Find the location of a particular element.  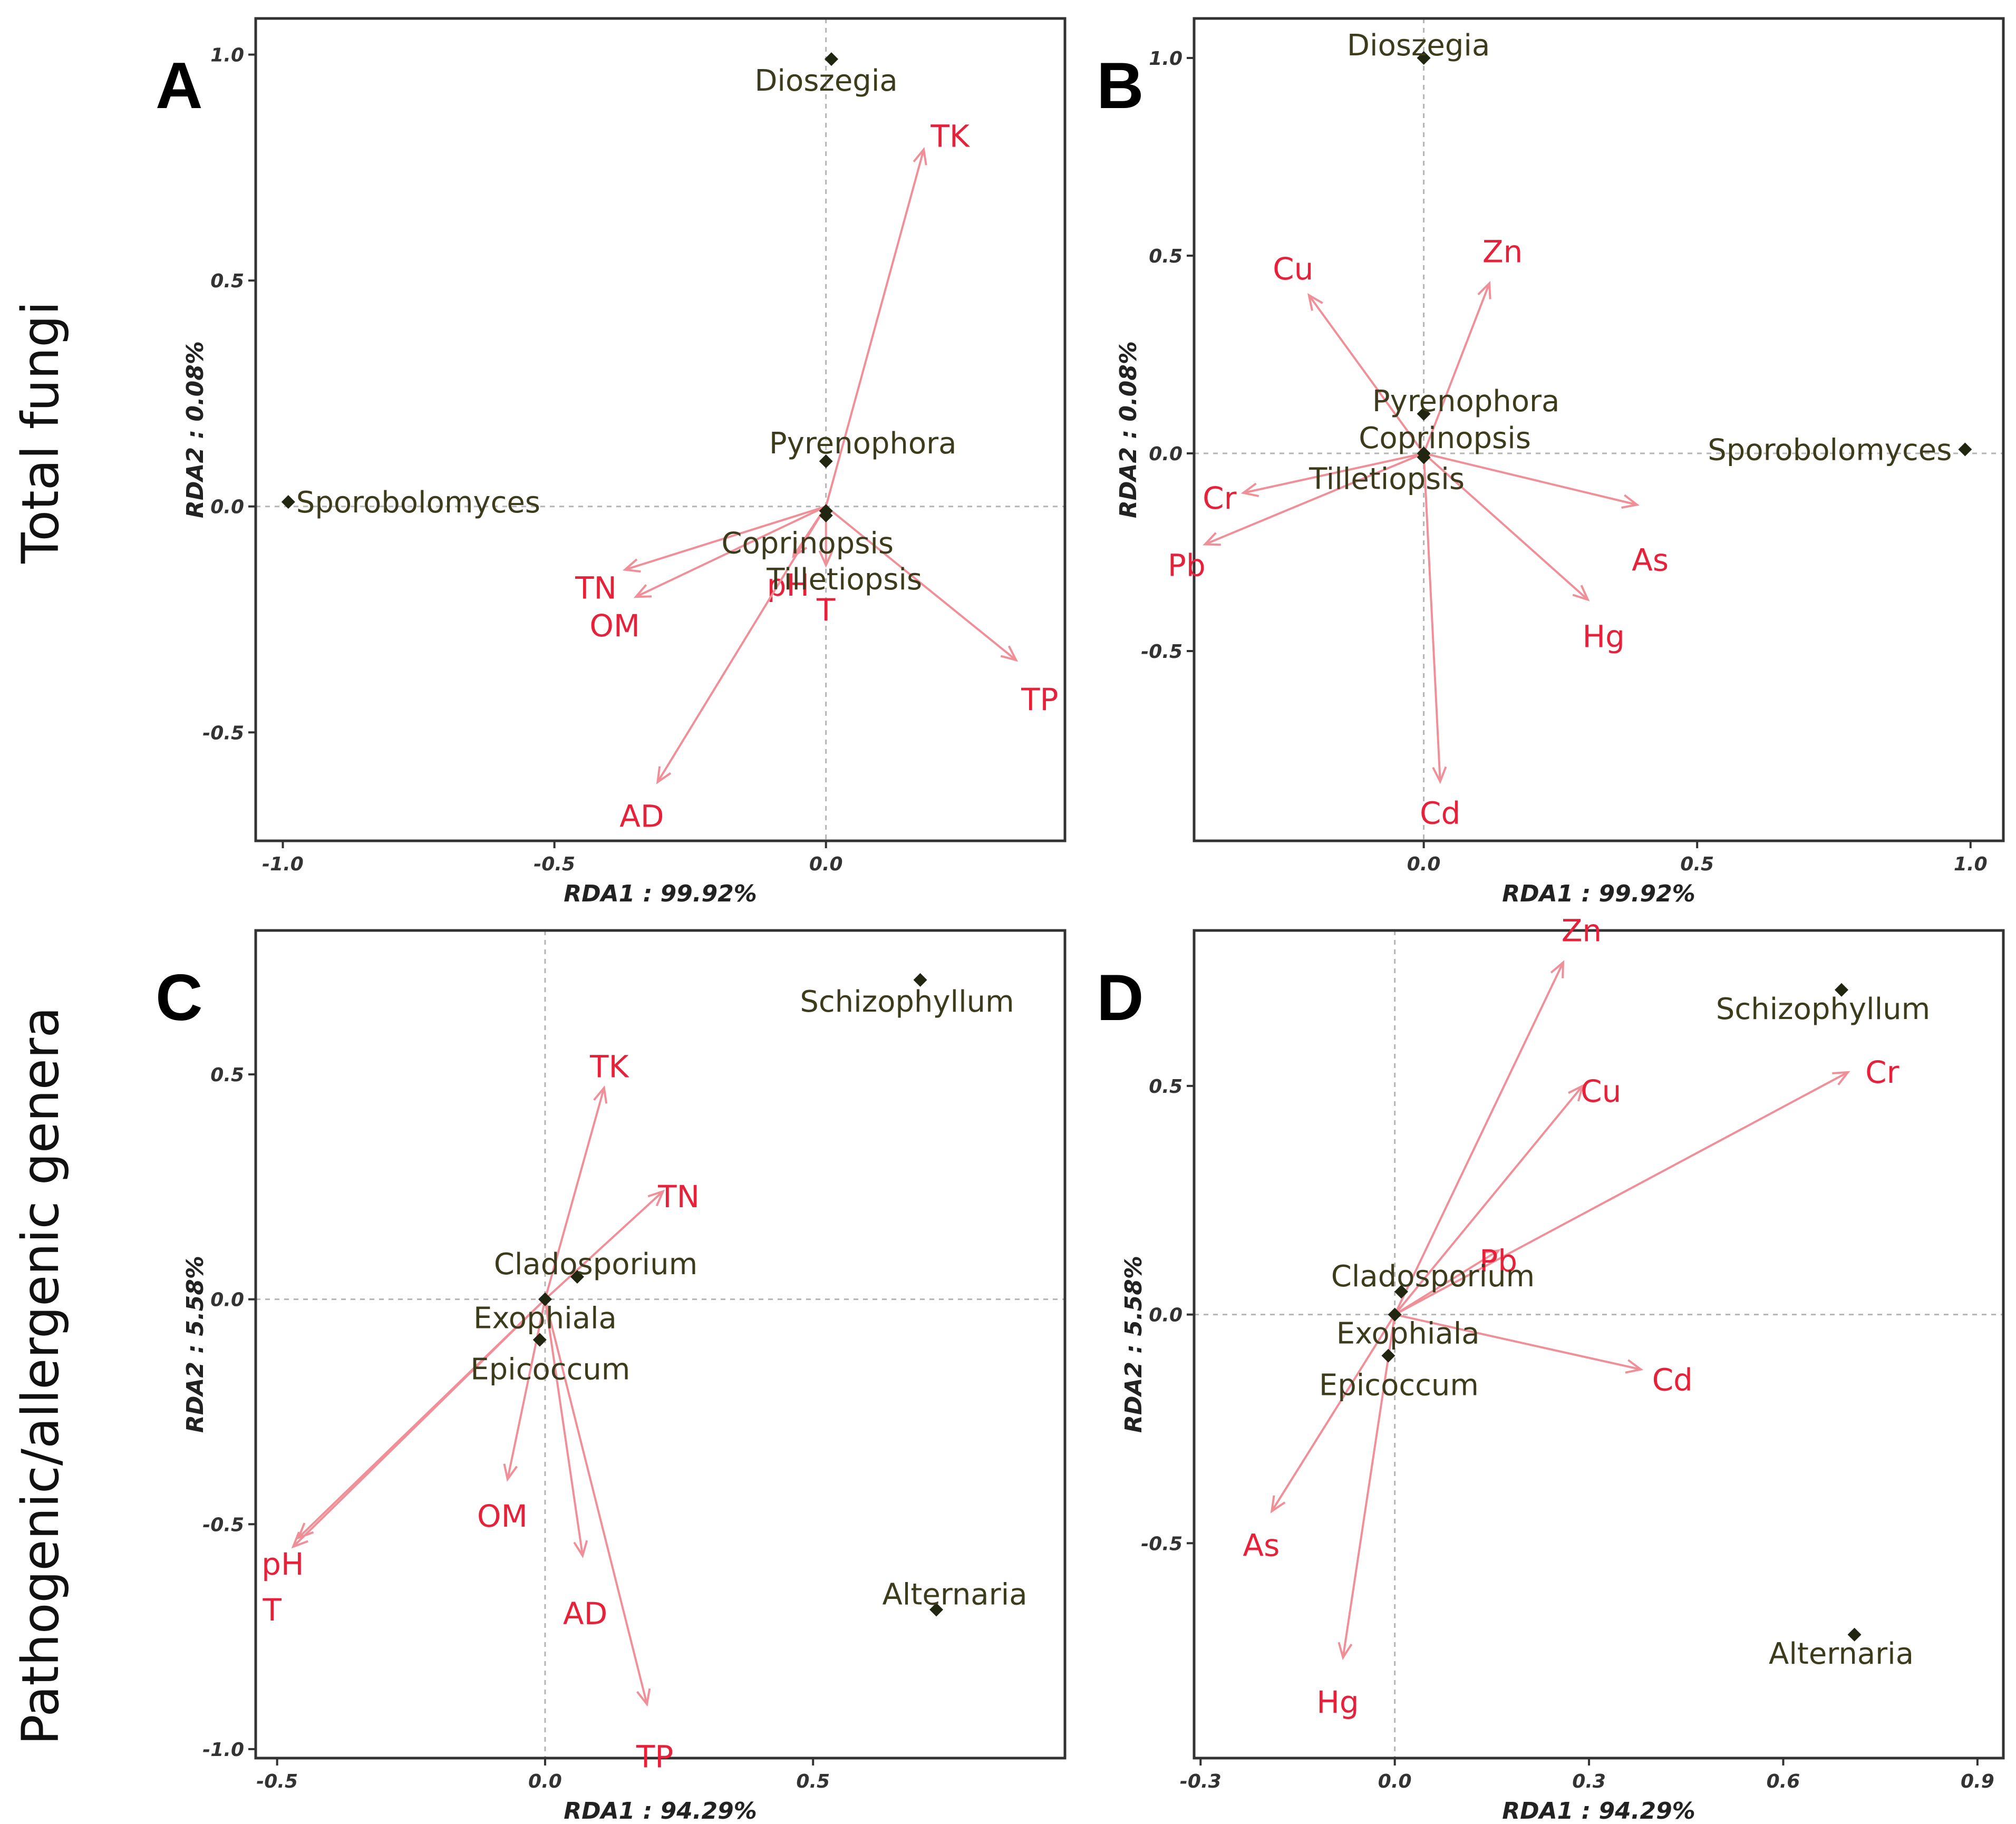

vector-label-ad: AD is located at coordinates (641, 817).